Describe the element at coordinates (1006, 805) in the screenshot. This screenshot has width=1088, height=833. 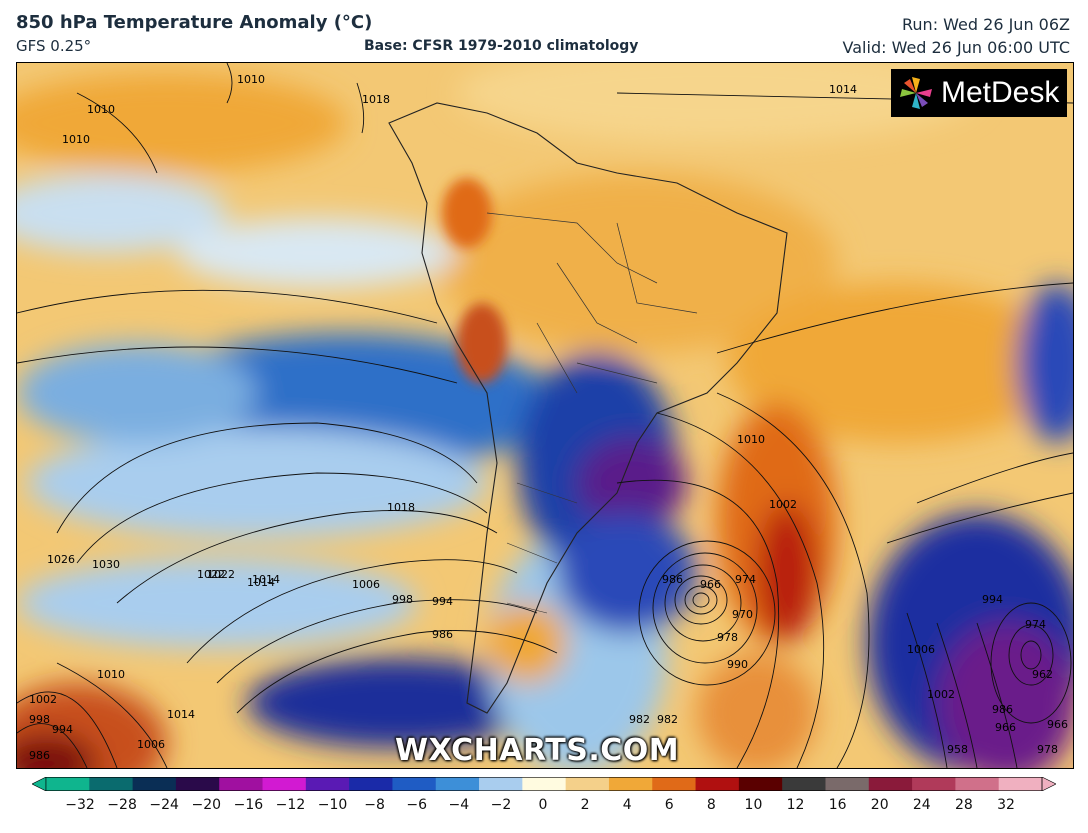
I see `colorbar-tick-label: 32` at that location.